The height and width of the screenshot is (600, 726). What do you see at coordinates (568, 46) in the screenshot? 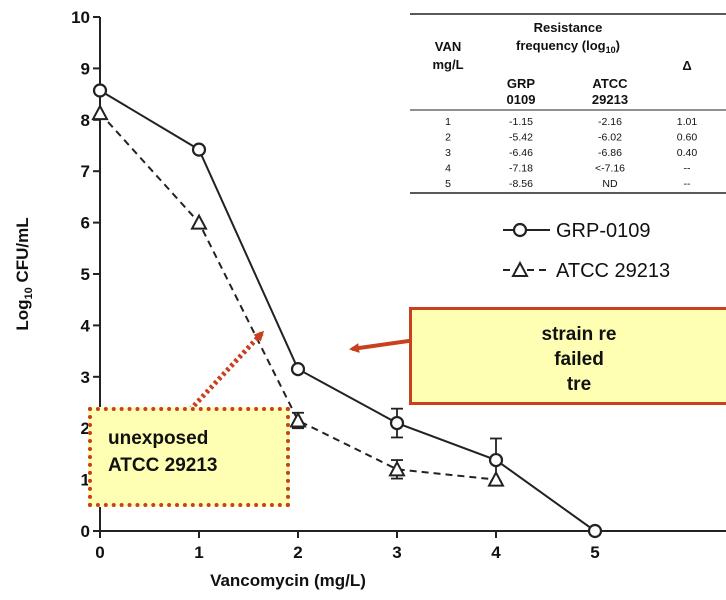
I see `table-head-freq-2: frequency (log10)` at bounding box center [568, 46].